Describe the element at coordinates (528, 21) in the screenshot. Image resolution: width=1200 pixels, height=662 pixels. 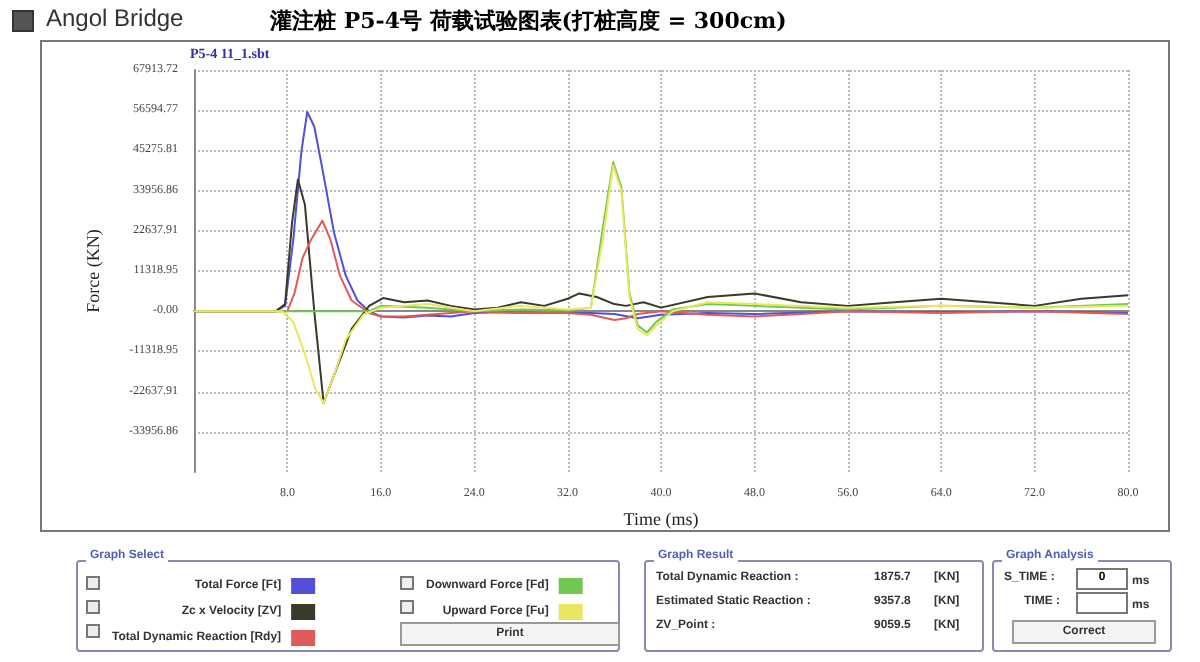
I see `chart-title: 灌注桩 P5-4号 荷载试验图表(打桩高度 = 300cm)` at that location.